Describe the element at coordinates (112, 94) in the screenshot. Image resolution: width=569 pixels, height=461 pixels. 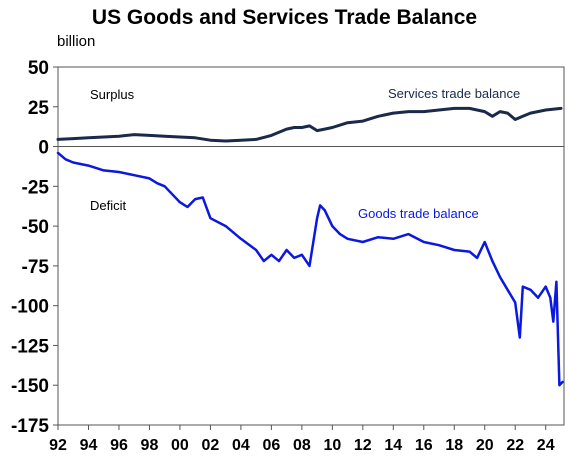
I see `surplus-annotation: Surplus` at that location.